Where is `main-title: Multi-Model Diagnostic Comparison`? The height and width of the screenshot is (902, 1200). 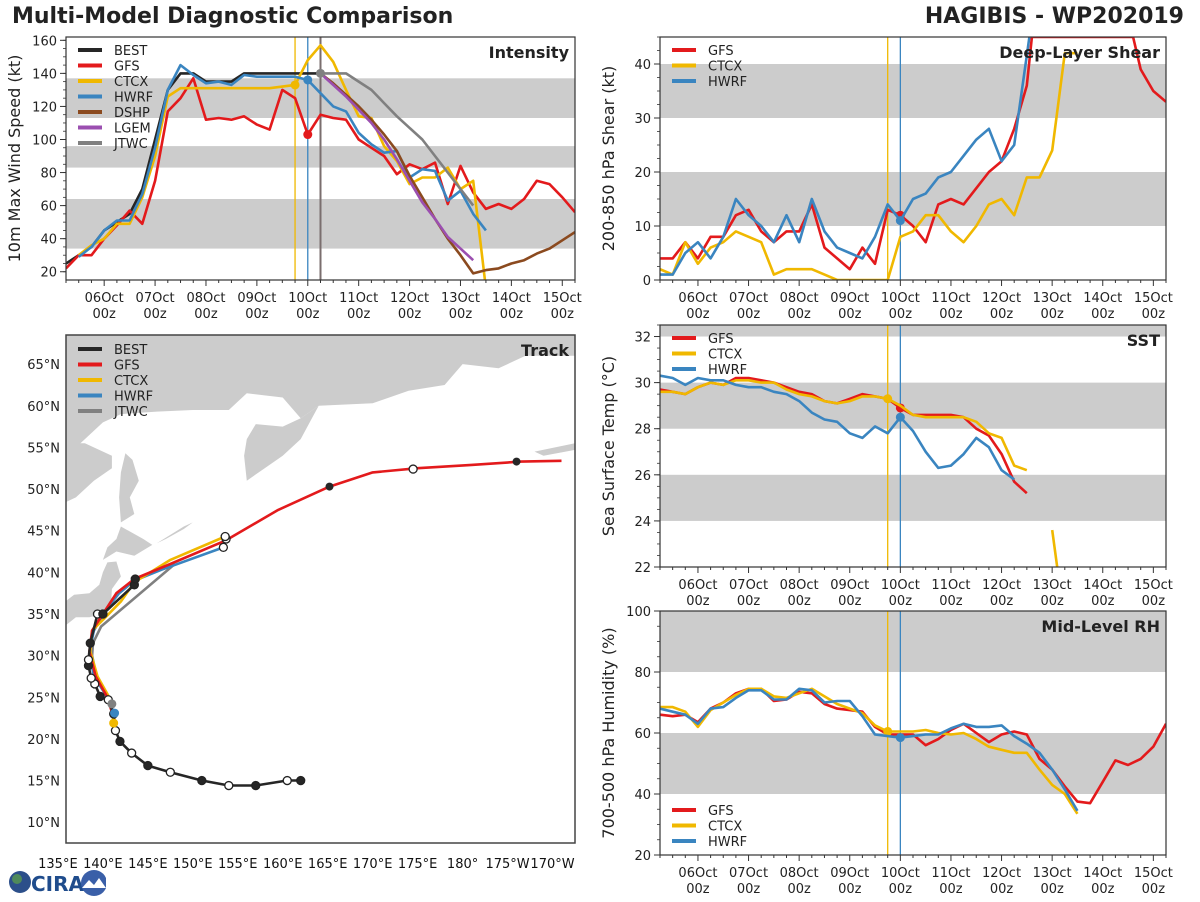 main-title: Multi-Model Diagnostic Comparison is located at coordinates (233, 16).